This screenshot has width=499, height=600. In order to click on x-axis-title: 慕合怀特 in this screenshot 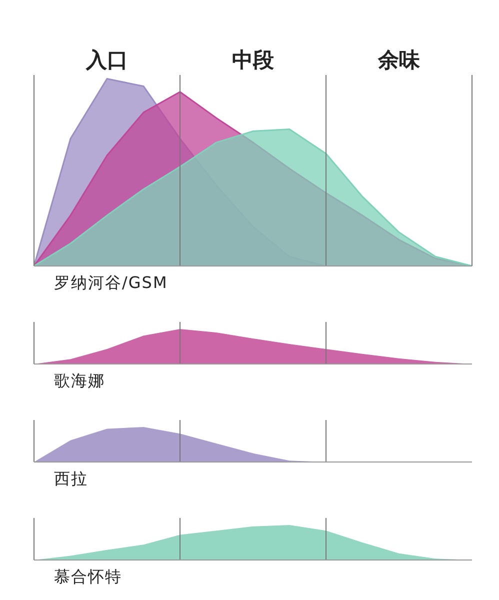, I will do `click(88, 577)`.